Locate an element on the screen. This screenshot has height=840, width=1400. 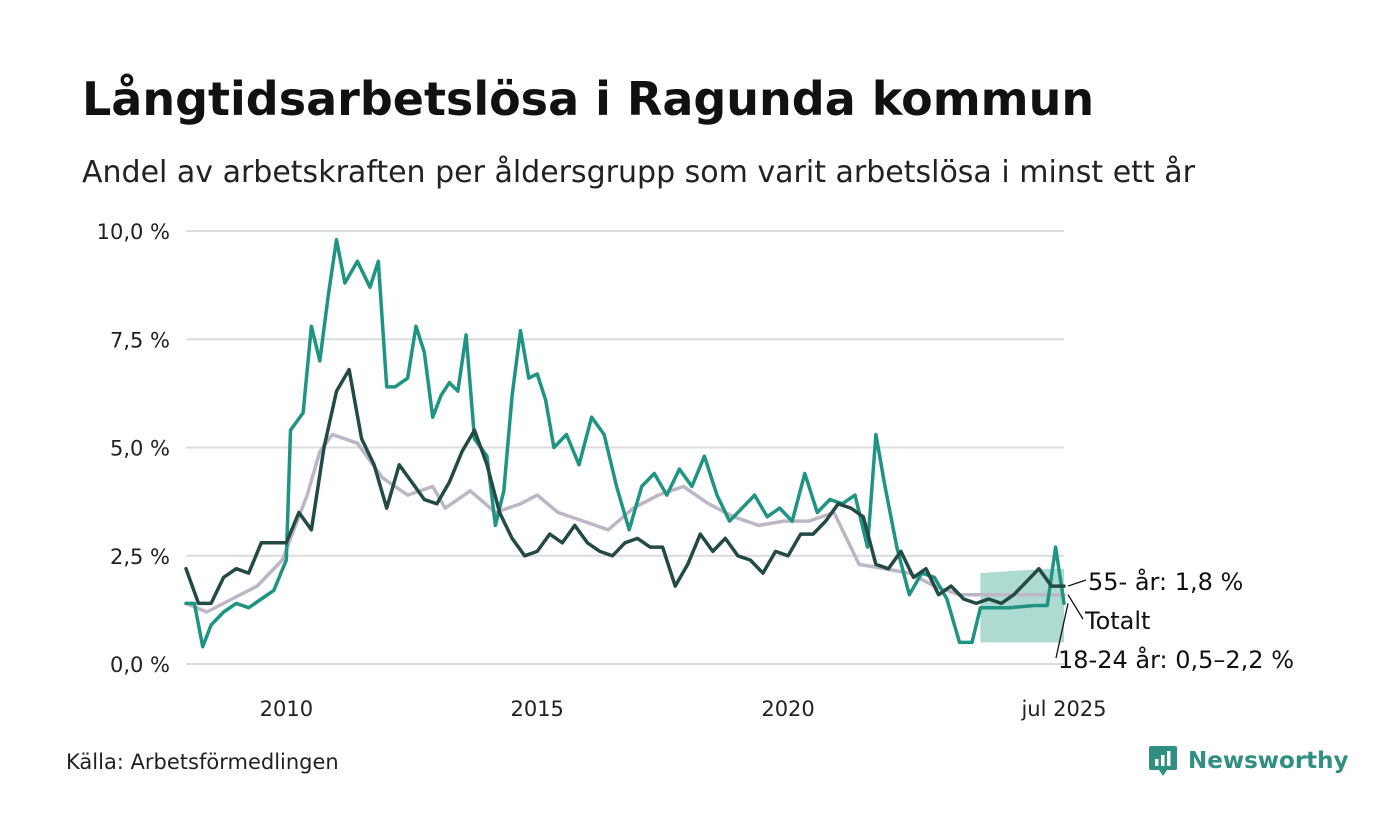
x-axis-ticks: 2010 2015 2020 jul 2025 is located at coordinates (683, 709).